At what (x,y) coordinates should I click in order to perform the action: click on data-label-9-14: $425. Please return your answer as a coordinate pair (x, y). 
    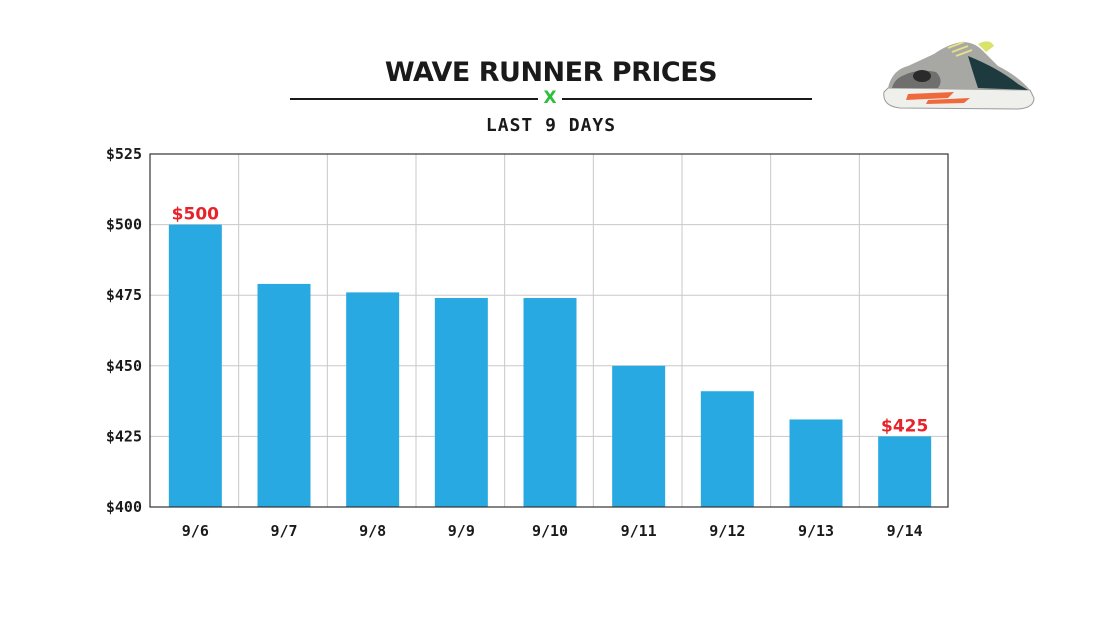
    Looking at the image, I should click on (904, 426).